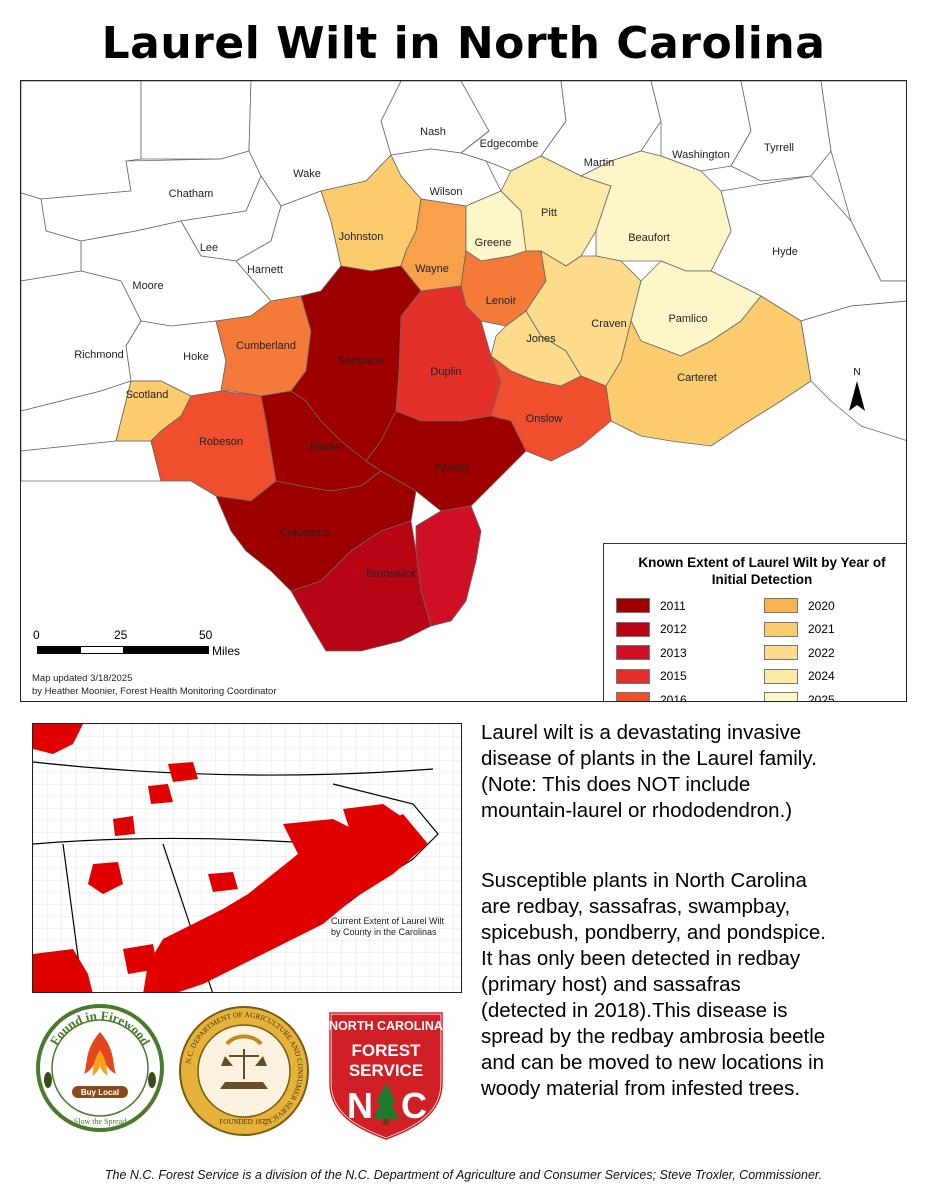  Describe the element at coordinates (445, 372) in the screenshot. I see `label-duplin: Duplin` at that location.